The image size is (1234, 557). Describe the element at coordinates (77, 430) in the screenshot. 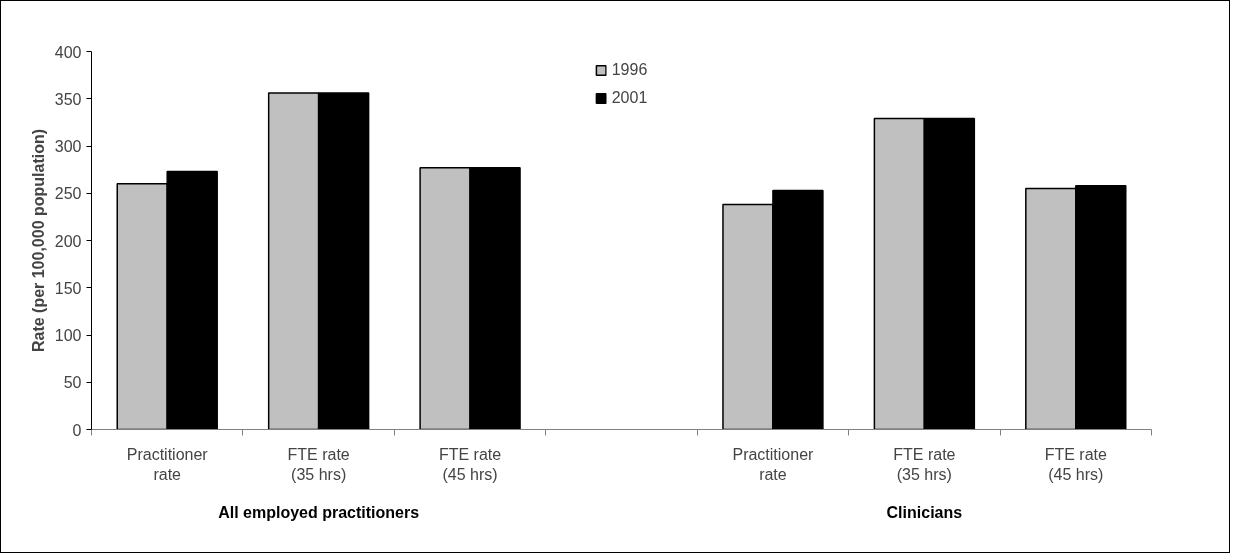

I see `y-tick-label: 0` at that location.